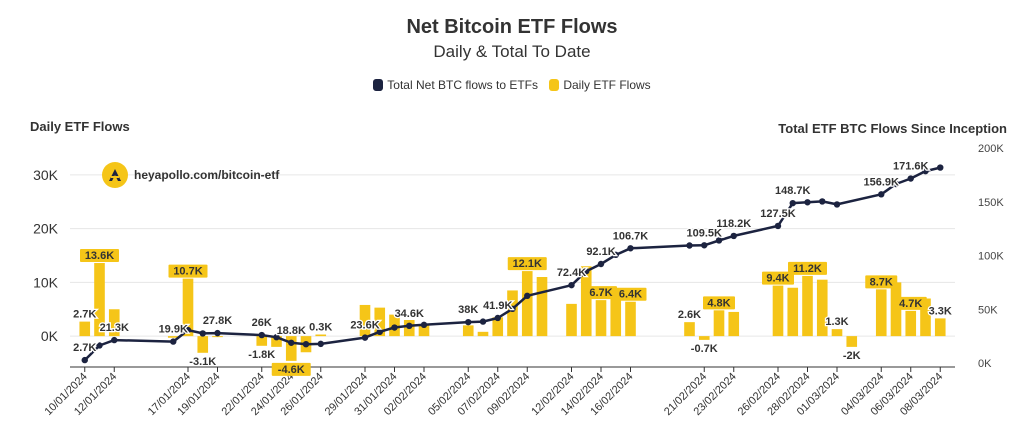  Describe the element at coordinates (202, 362) in the screenshot. I see `bar-data-label: -3.1K` at that location.